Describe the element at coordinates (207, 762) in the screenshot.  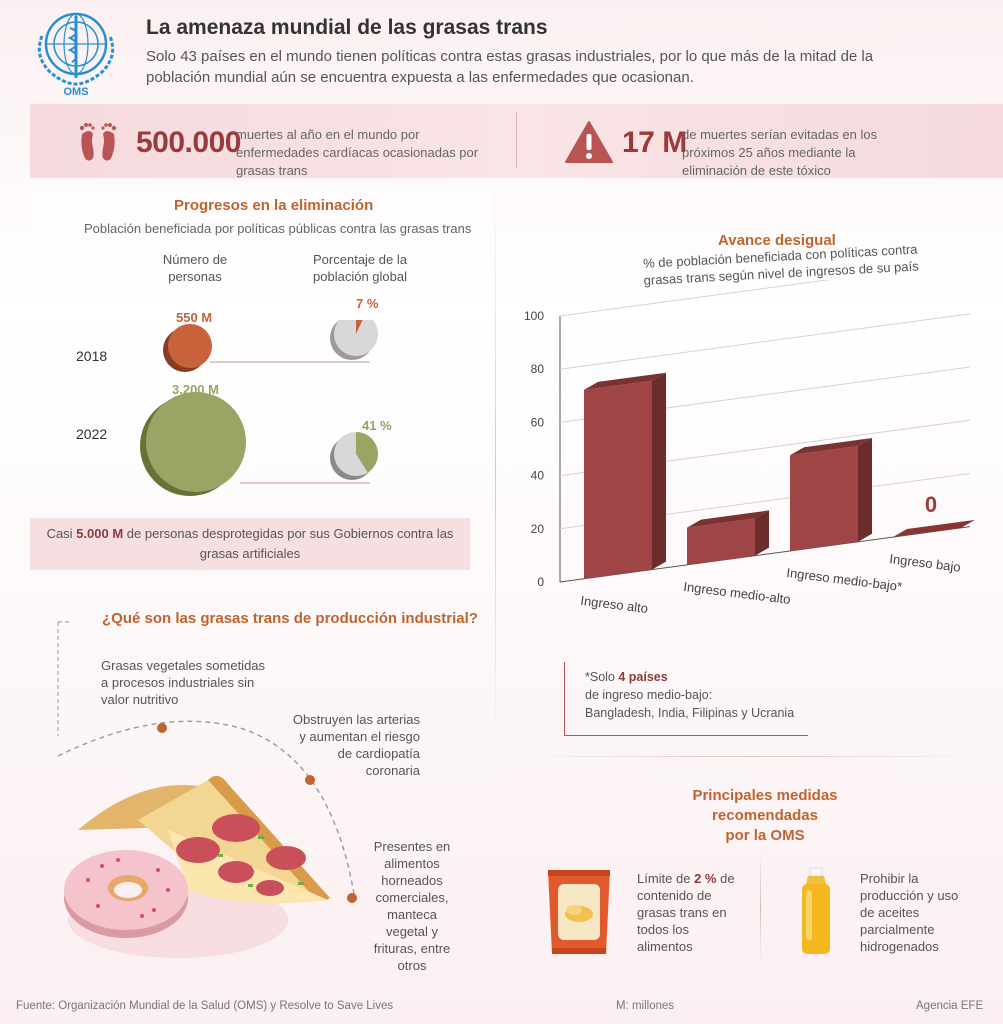
I see `arc-decoration` at that location.